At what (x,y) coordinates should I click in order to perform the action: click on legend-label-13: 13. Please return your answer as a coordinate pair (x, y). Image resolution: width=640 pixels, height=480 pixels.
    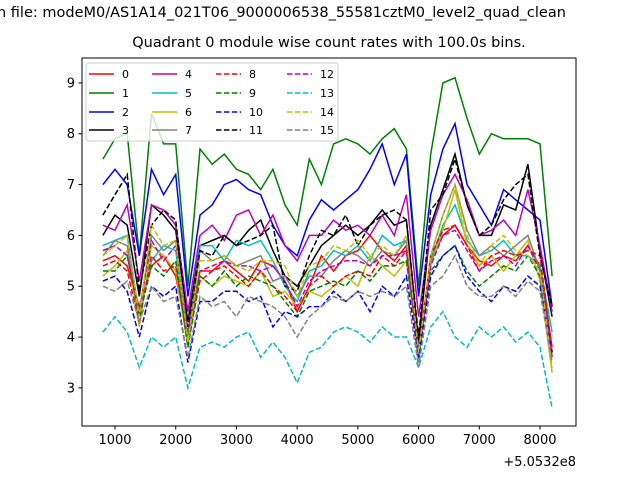
    Looking at the image, I should click on (327, 93).